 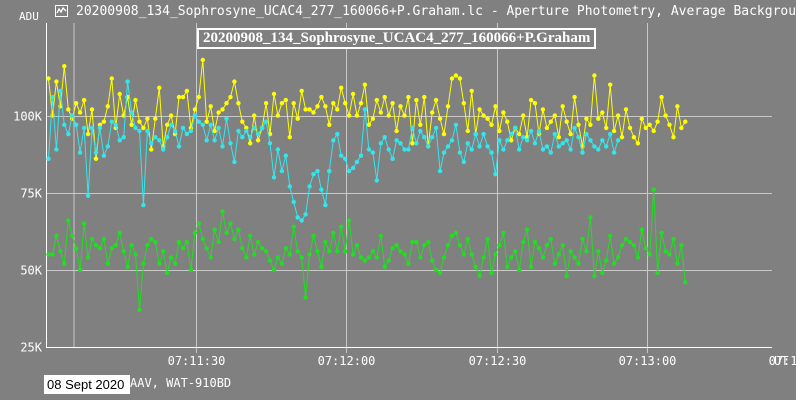 What do you see at coordinates (61, 11) in the screenshot?
I see `chart-icon` at bounding box center [61, 11].